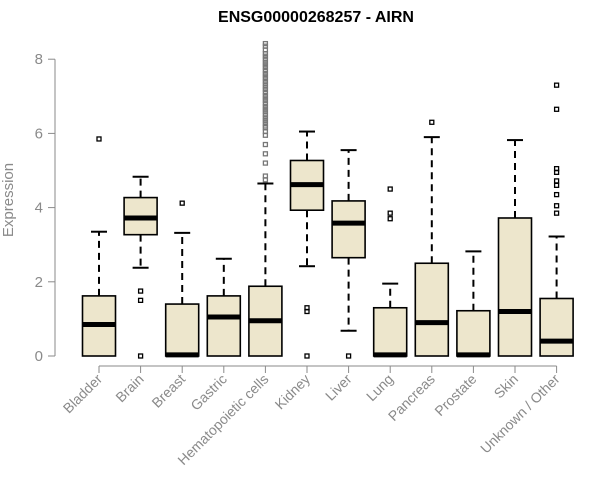  What do you see at coordinates (83, 394) in the screenshot?
I see `x-tick-label: Bladder` at bounding box center [83, 394].